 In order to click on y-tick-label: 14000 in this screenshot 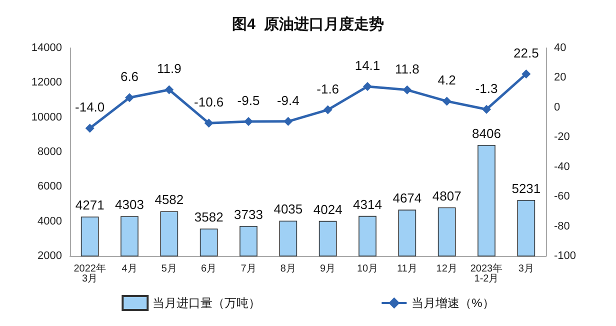, I will do `click(46, 48)`.